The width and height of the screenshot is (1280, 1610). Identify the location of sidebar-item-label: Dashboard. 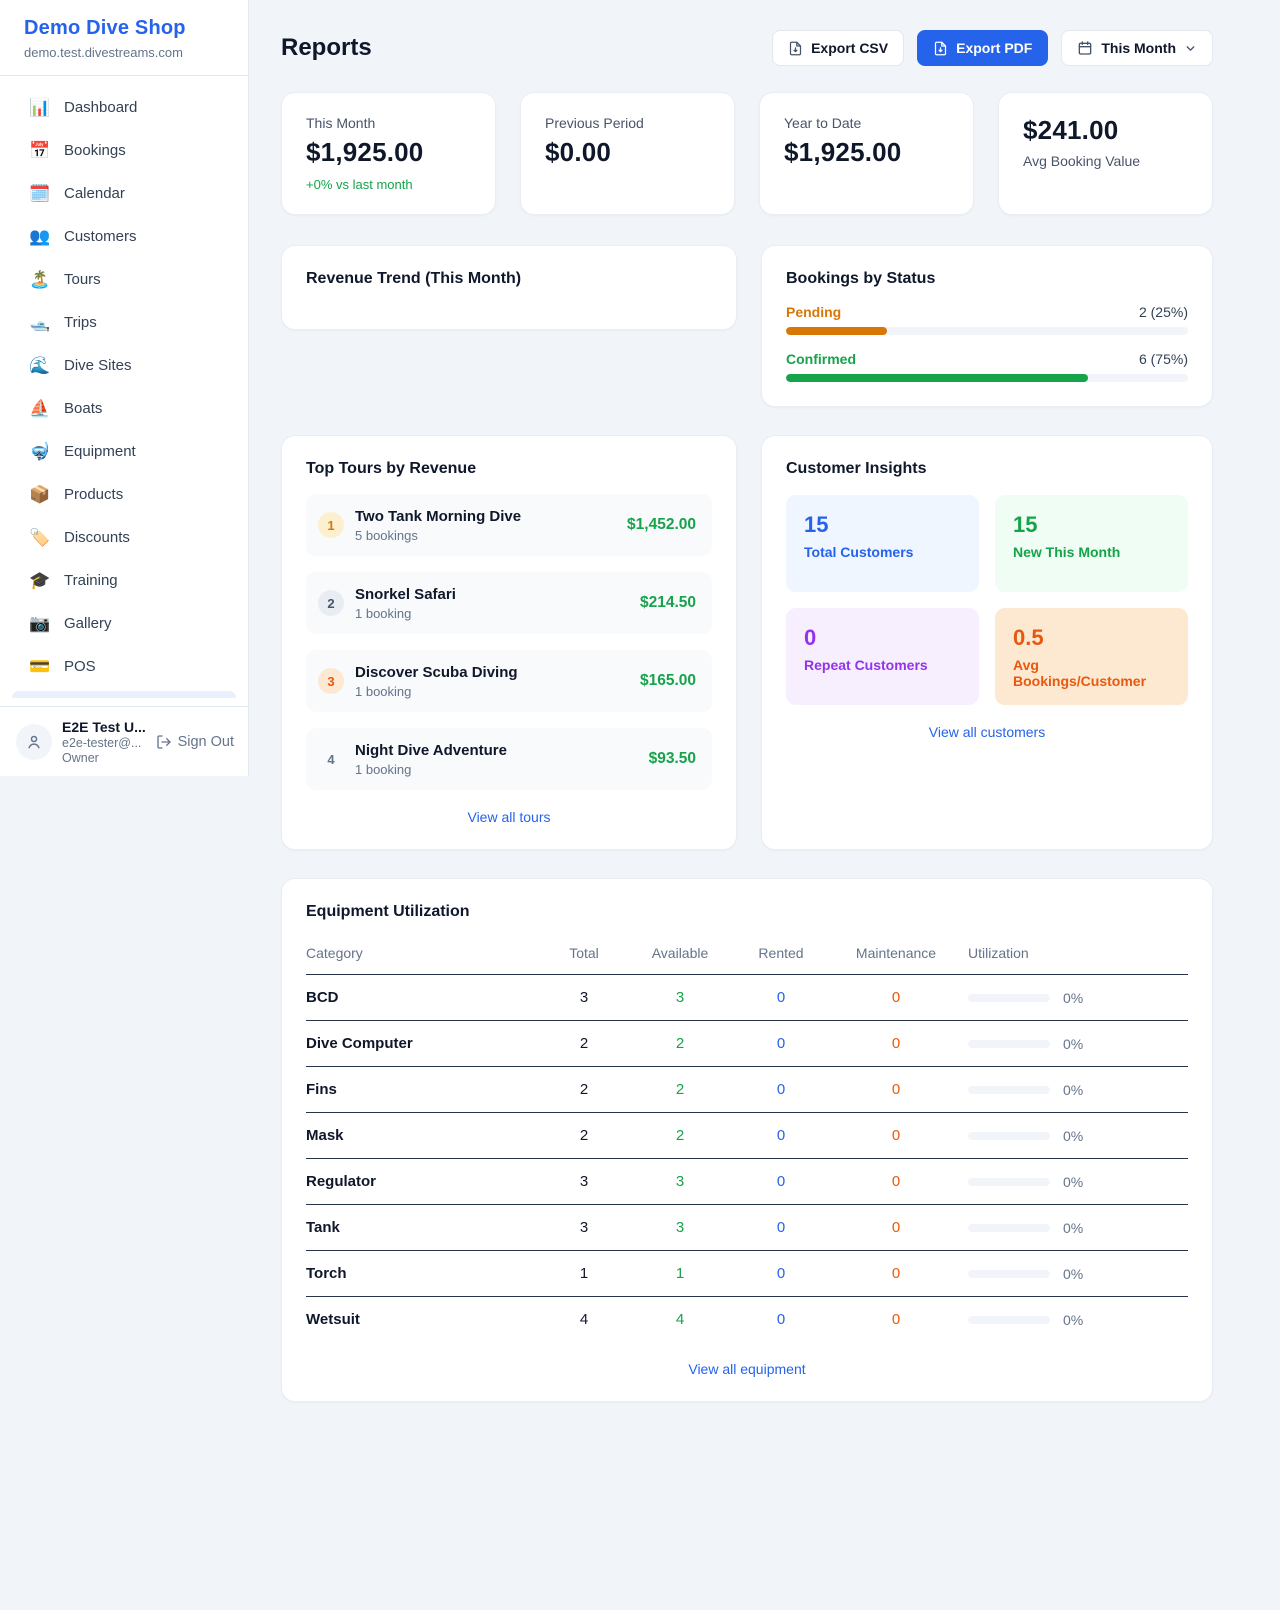
(101, 107).